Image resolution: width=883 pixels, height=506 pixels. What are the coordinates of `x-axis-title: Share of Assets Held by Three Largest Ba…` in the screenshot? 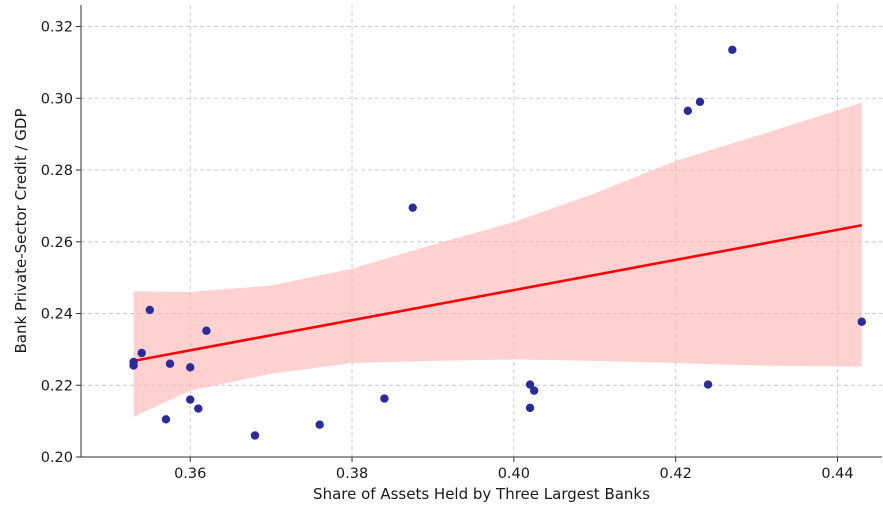 It's located at (481, 494).